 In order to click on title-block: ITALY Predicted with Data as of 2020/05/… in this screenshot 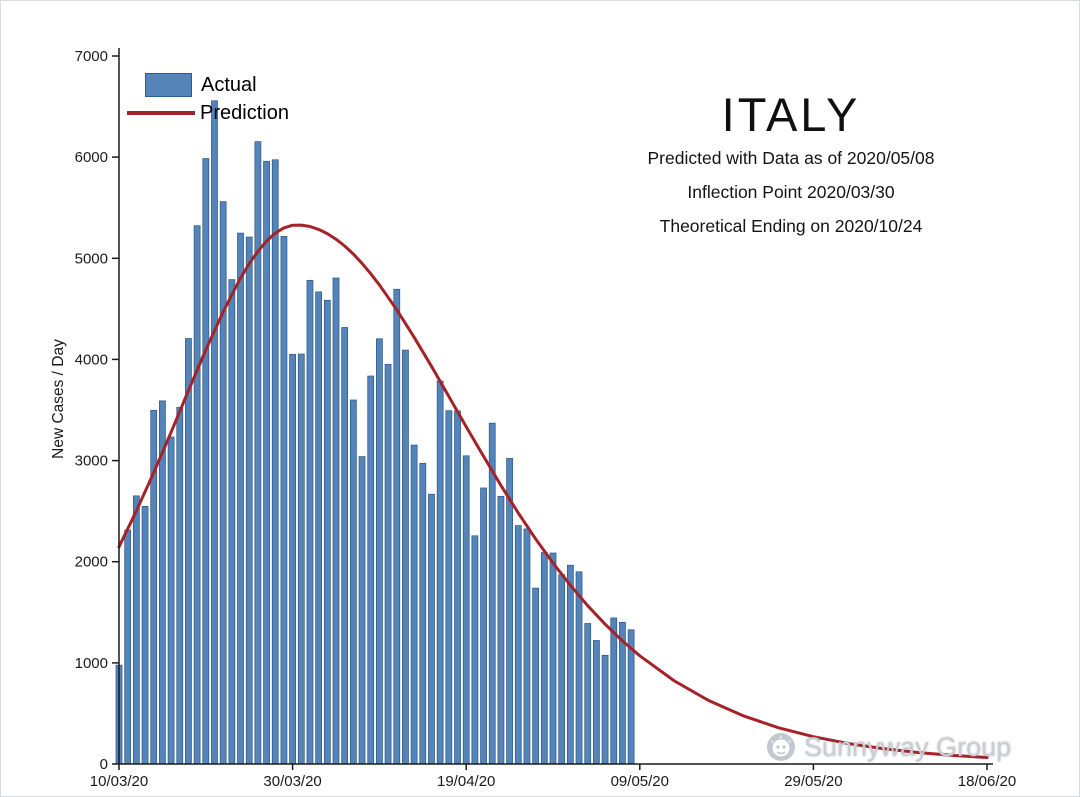, I will do `click(791, 166)`.